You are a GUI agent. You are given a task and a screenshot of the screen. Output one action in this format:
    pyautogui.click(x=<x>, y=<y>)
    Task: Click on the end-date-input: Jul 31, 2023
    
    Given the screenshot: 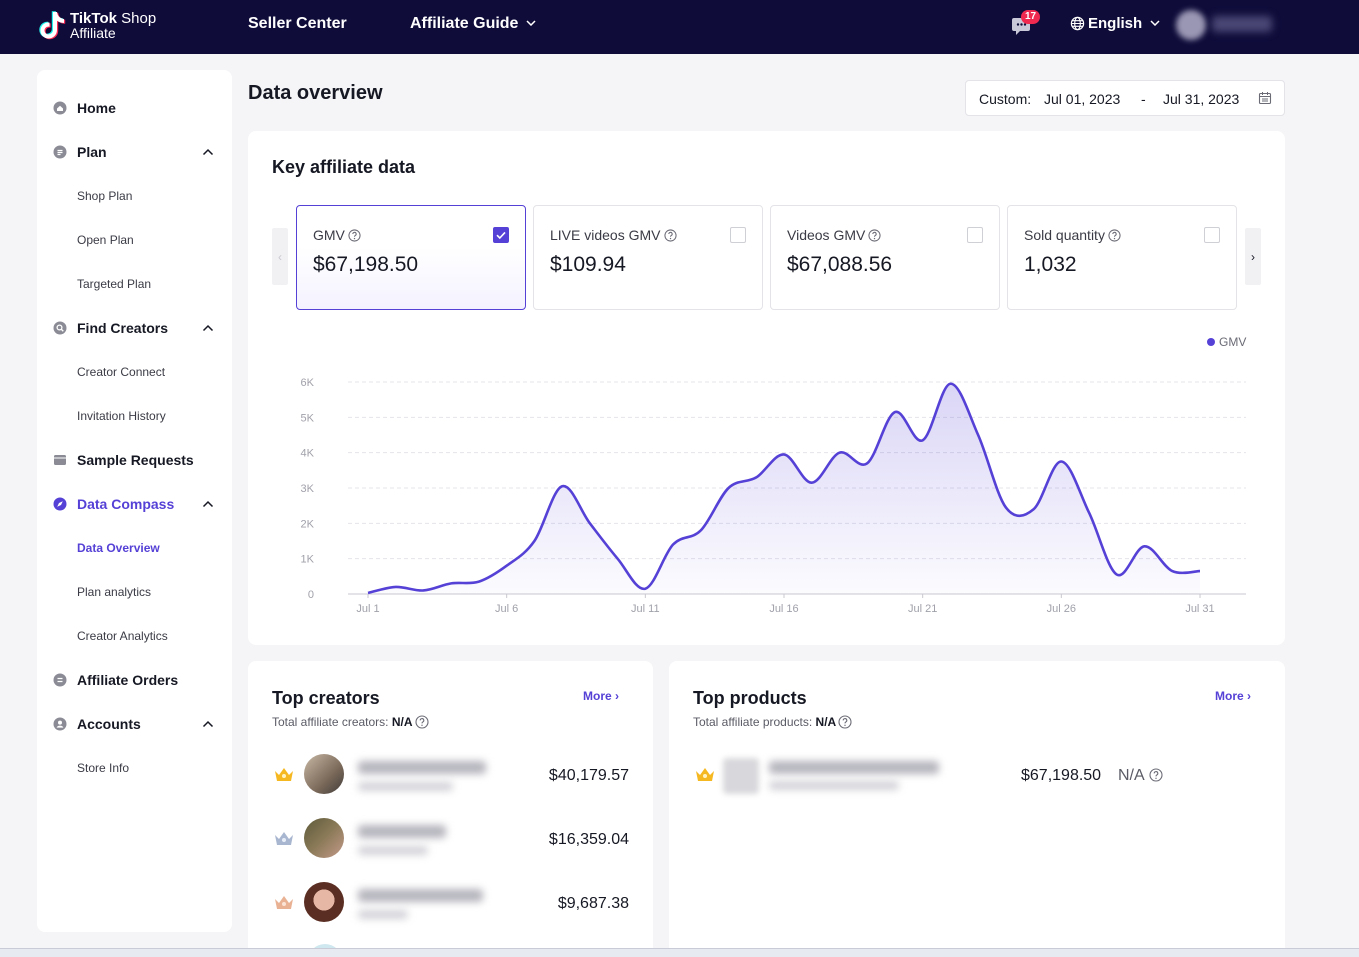 What is the action you would take?
    pyautogui.click(x=1201, y=99)
    